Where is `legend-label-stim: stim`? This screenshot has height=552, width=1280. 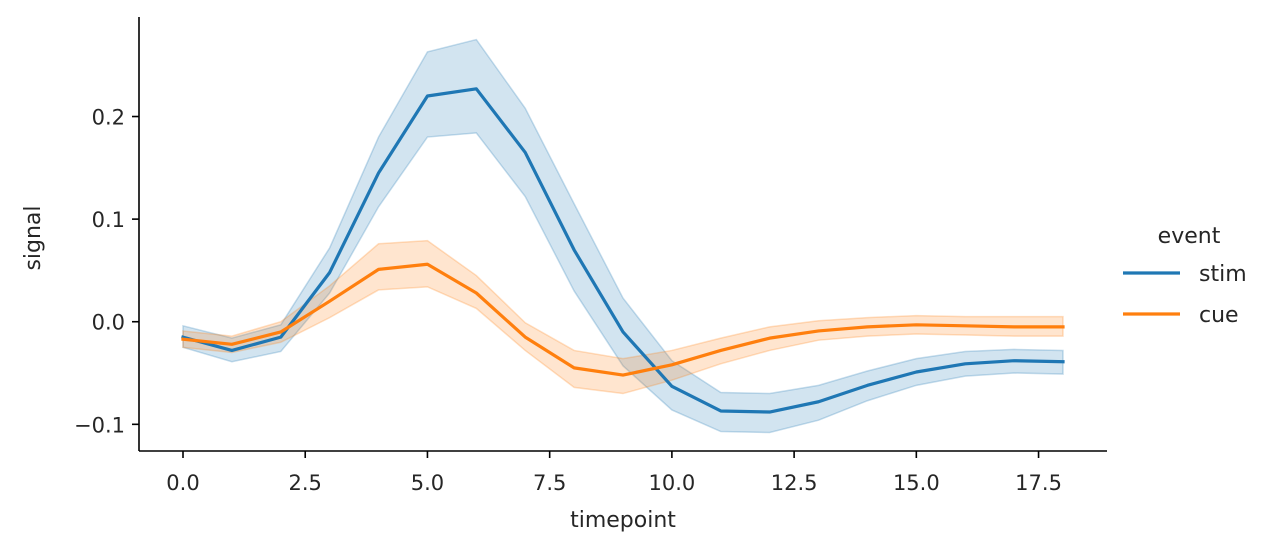
legend-label-stim: stim is located at coordinates (1223, 274).